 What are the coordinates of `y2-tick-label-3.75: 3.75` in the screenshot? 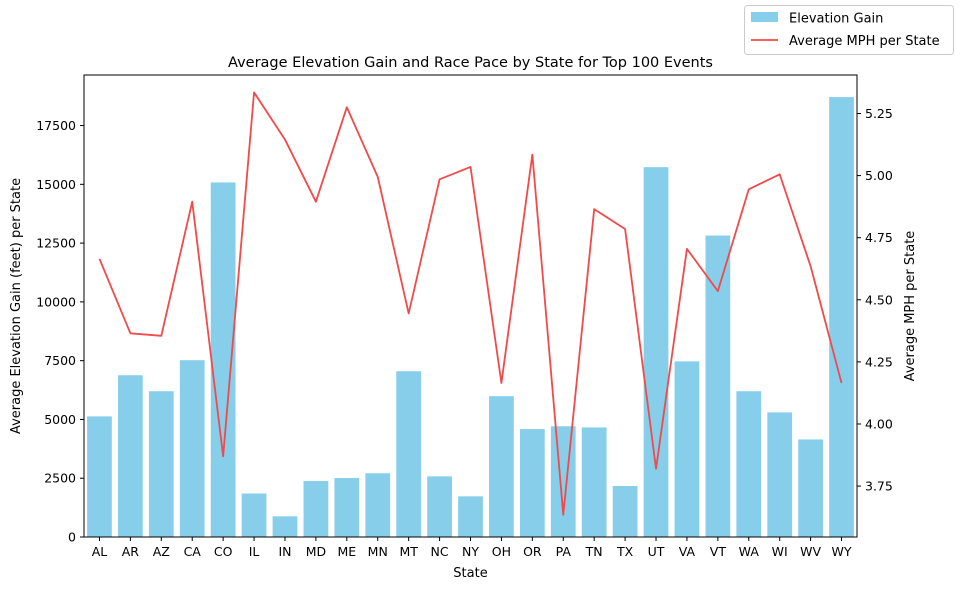 It's located at (879, 486).